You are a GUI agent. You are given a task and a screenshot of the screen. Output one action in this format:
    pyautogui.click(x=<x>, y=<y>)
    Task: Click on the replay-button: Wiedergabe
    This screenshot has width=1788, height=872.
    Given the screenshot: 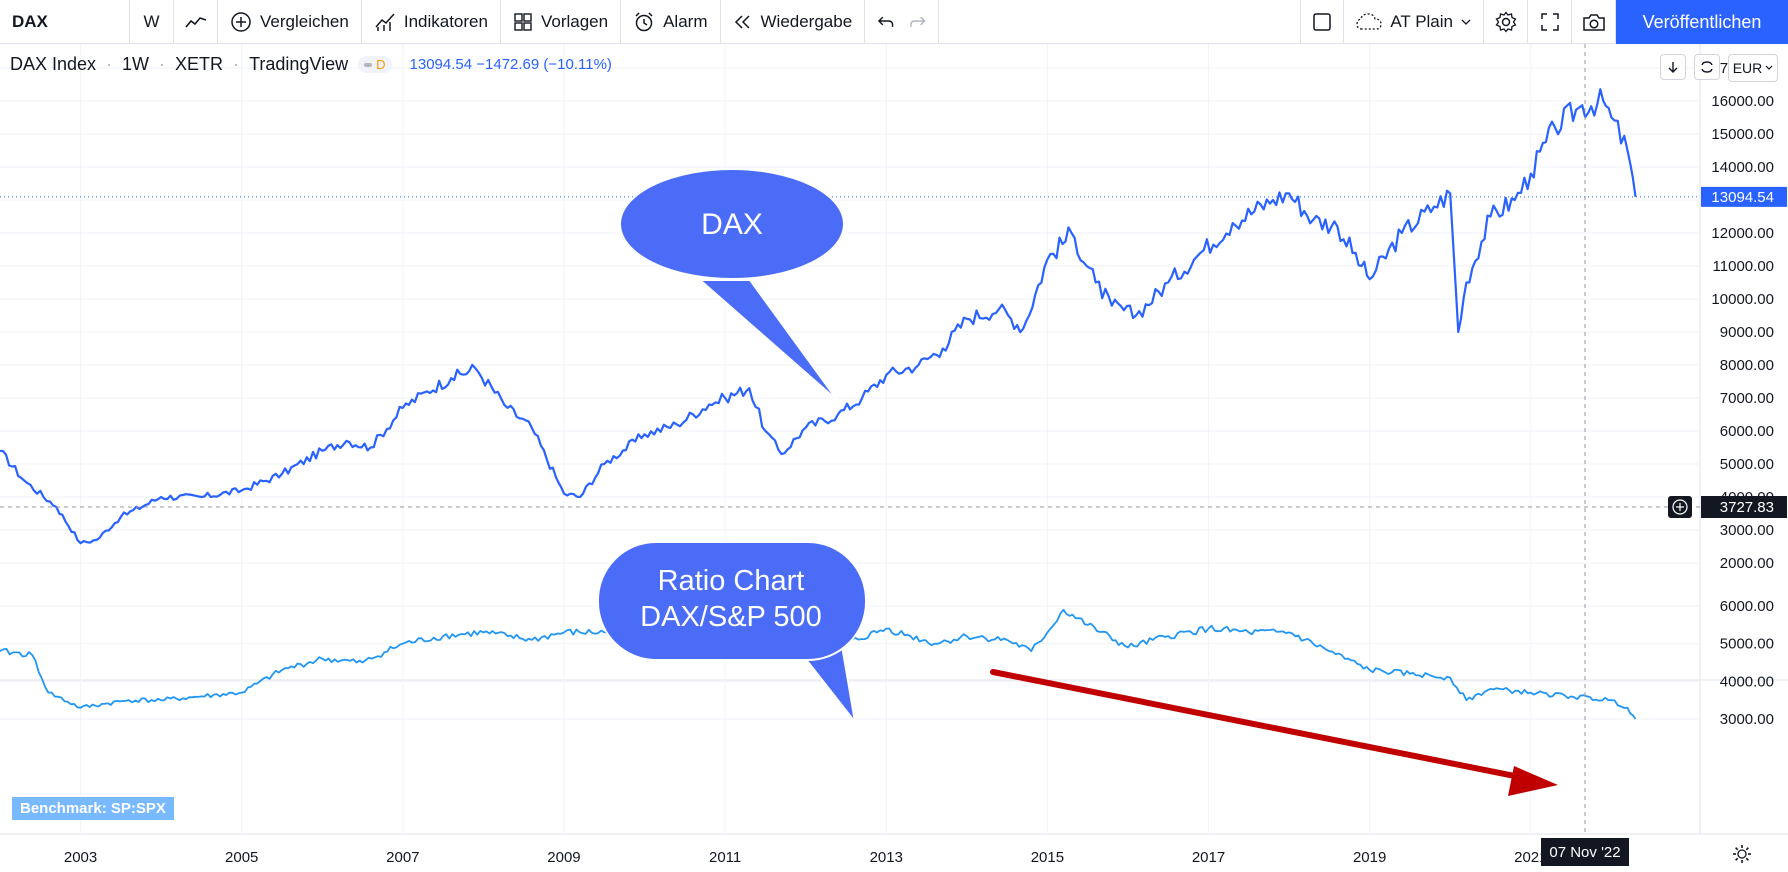 What is the action you would take?
    pyautogui.click(x=793, y=22)
    